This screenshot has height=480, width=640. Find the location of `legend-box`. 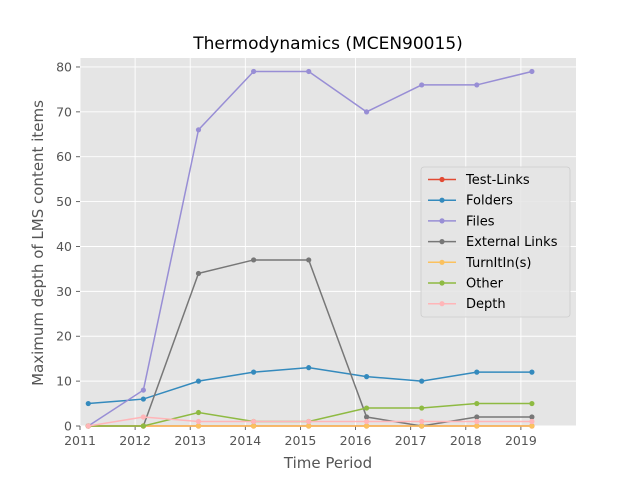

legend-box is located at coordinates (495, 242).